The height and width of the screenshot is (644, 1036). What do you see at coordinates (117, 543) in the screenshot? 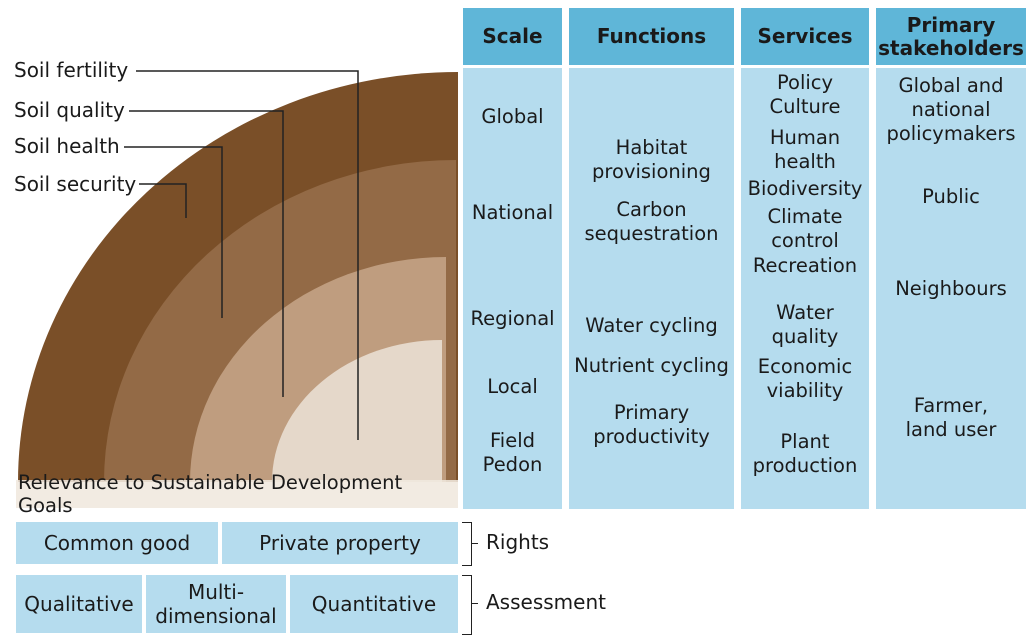
I see `rights-common-good: Common good` at bounding box center [117, 543].